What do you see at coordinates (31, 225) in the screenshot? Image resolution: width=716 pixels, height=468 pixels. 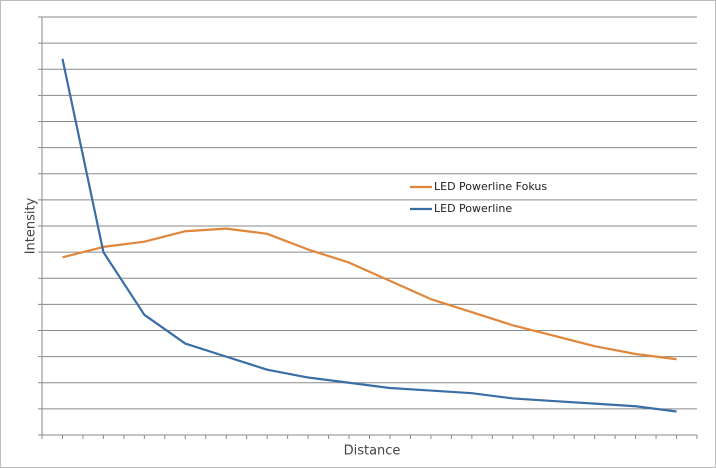 I see `y-axis-title: Intensity` at bounding box center [31, 225].